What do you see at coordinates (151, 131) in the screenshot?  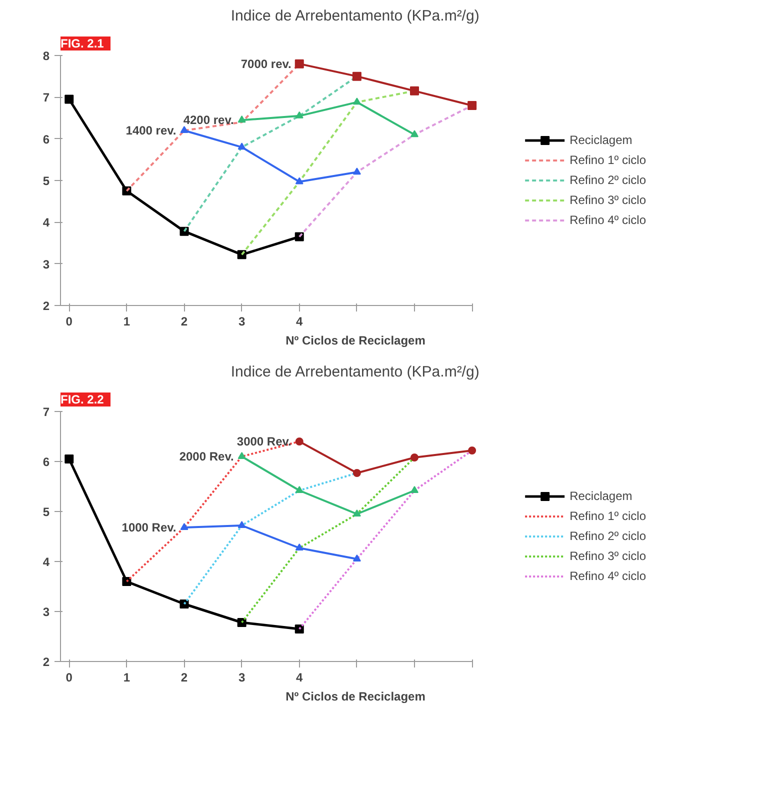 I see `annotation: 1400 rev.` at bounding box center [151, 131].